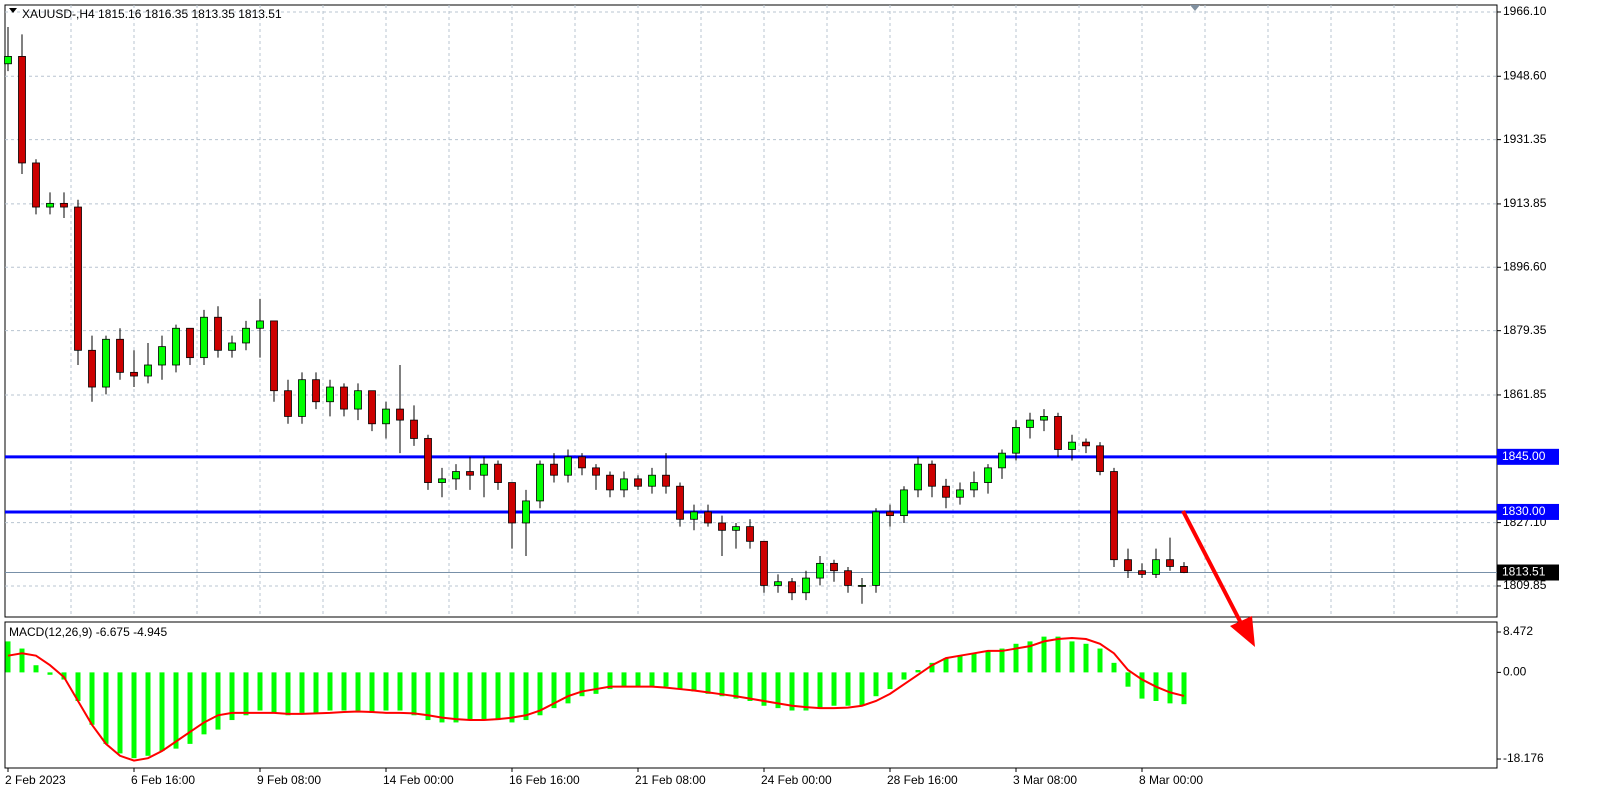 The image size is (1597, 811). I want to click on y-tick-label: 1931.35, so click(1525, 139).